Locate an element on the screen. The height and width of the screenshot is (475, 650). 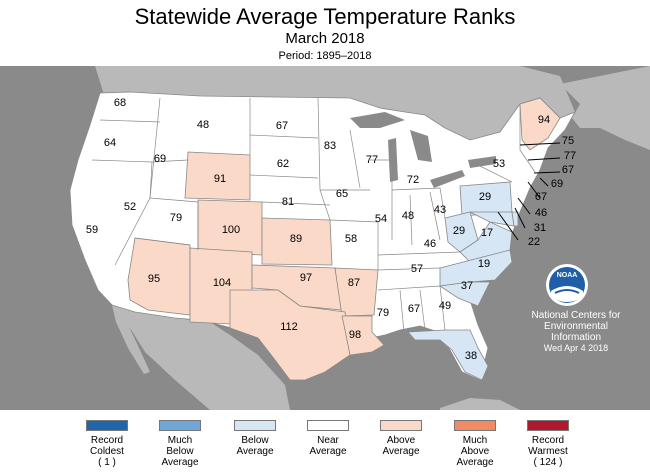
state-ME is located at coordinates (540, 124).